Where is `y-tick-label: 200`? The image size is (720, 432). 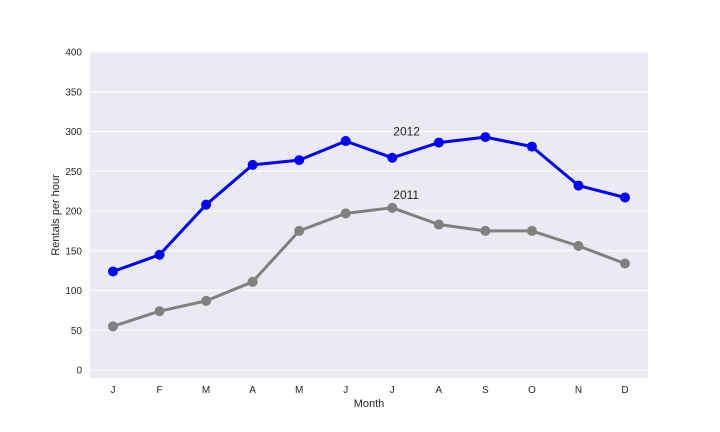
y-tick-label: 200 is located at coordinates (73, 212).